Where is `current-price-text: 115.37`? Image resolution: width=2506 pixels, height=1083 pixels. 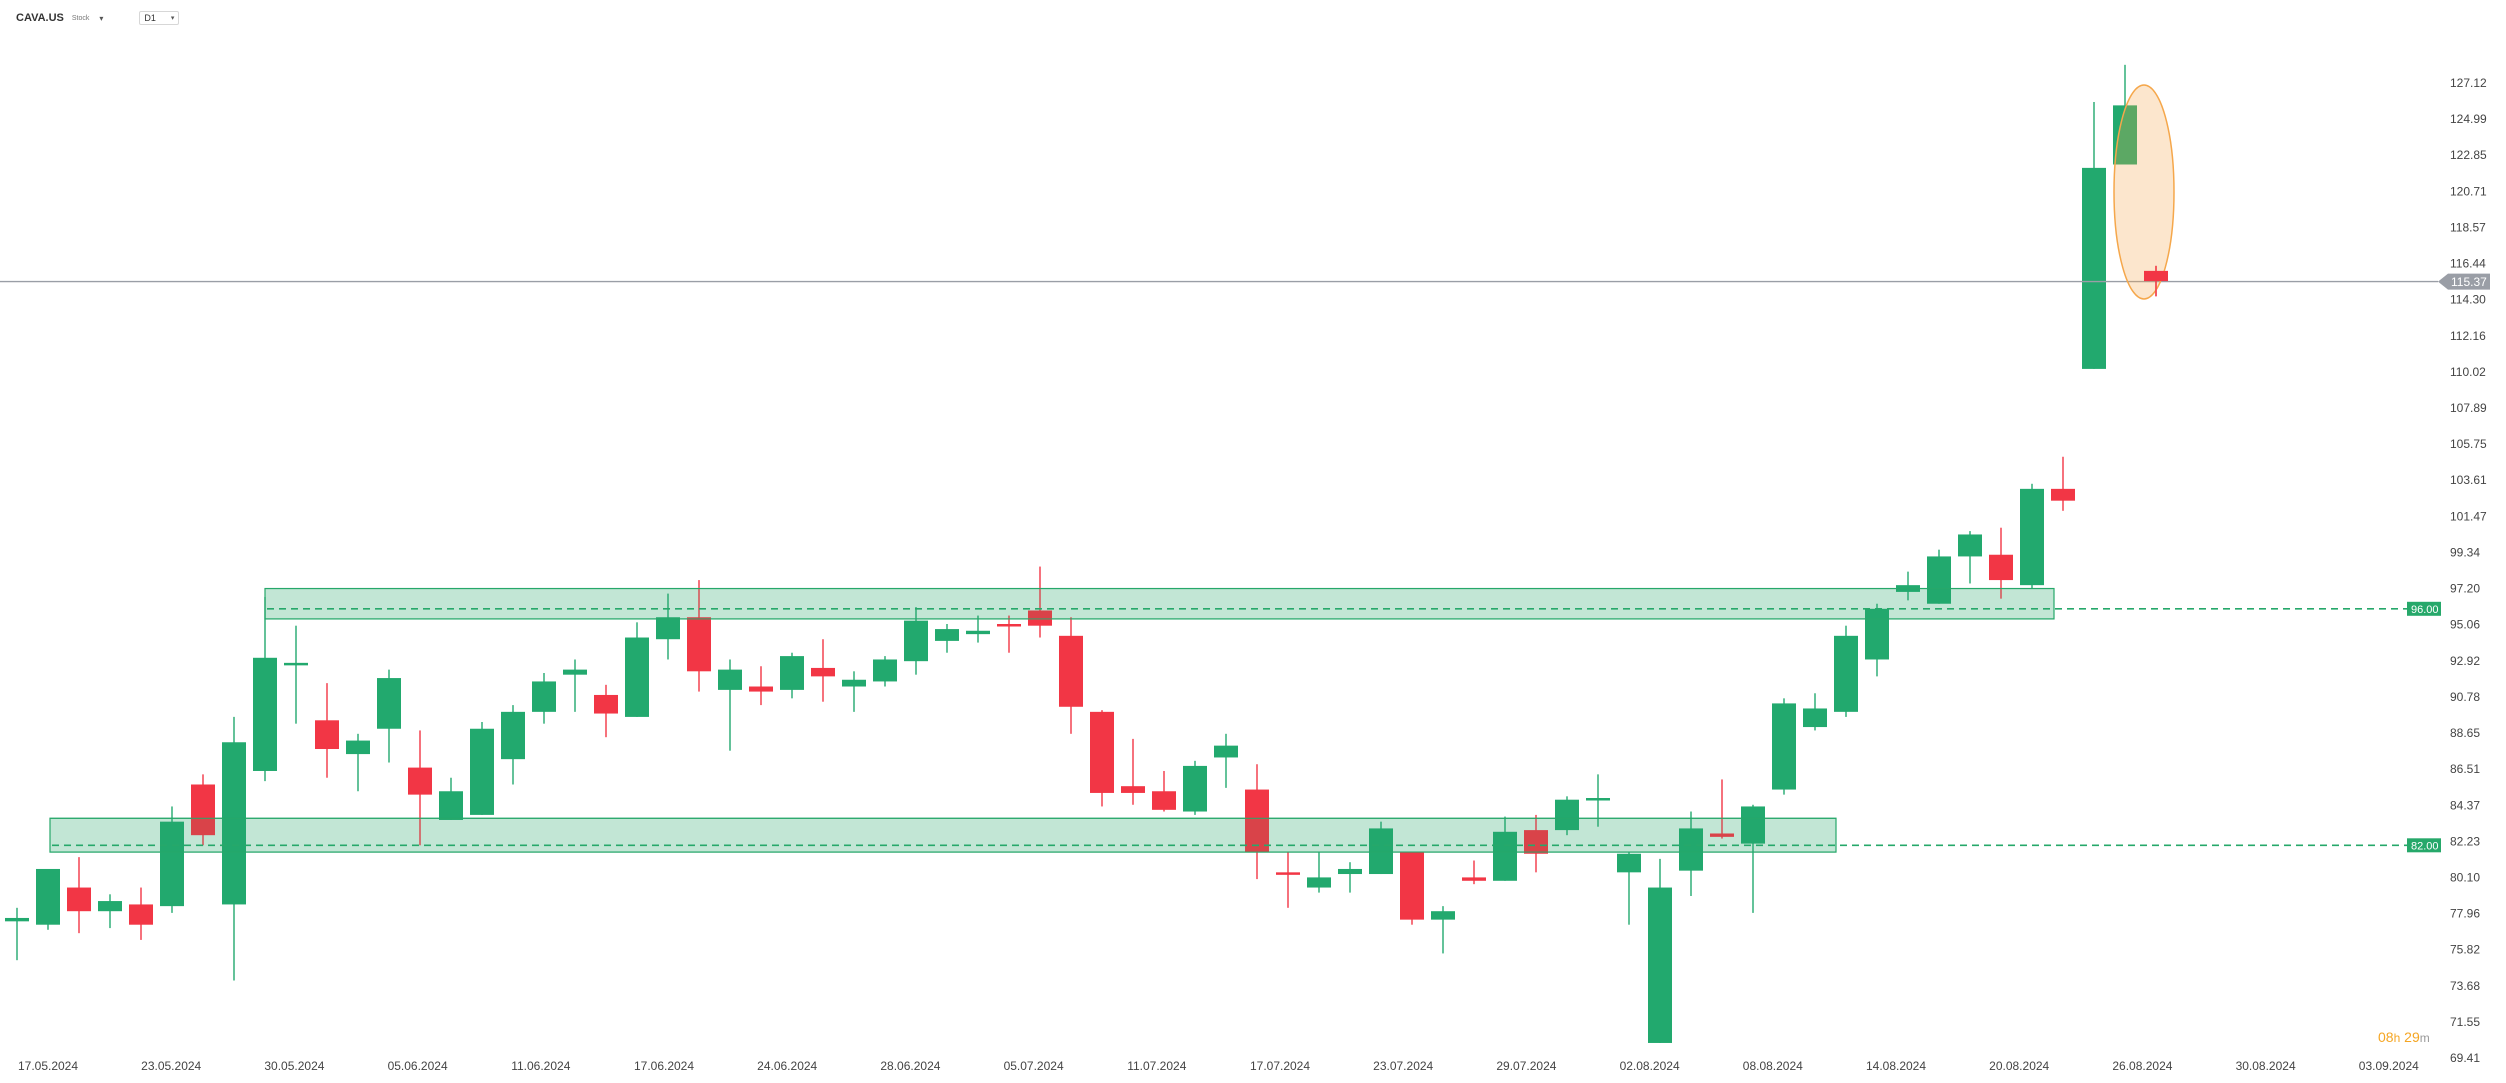 current-price-text: 115.37 is located at coordinates (2469, 282).